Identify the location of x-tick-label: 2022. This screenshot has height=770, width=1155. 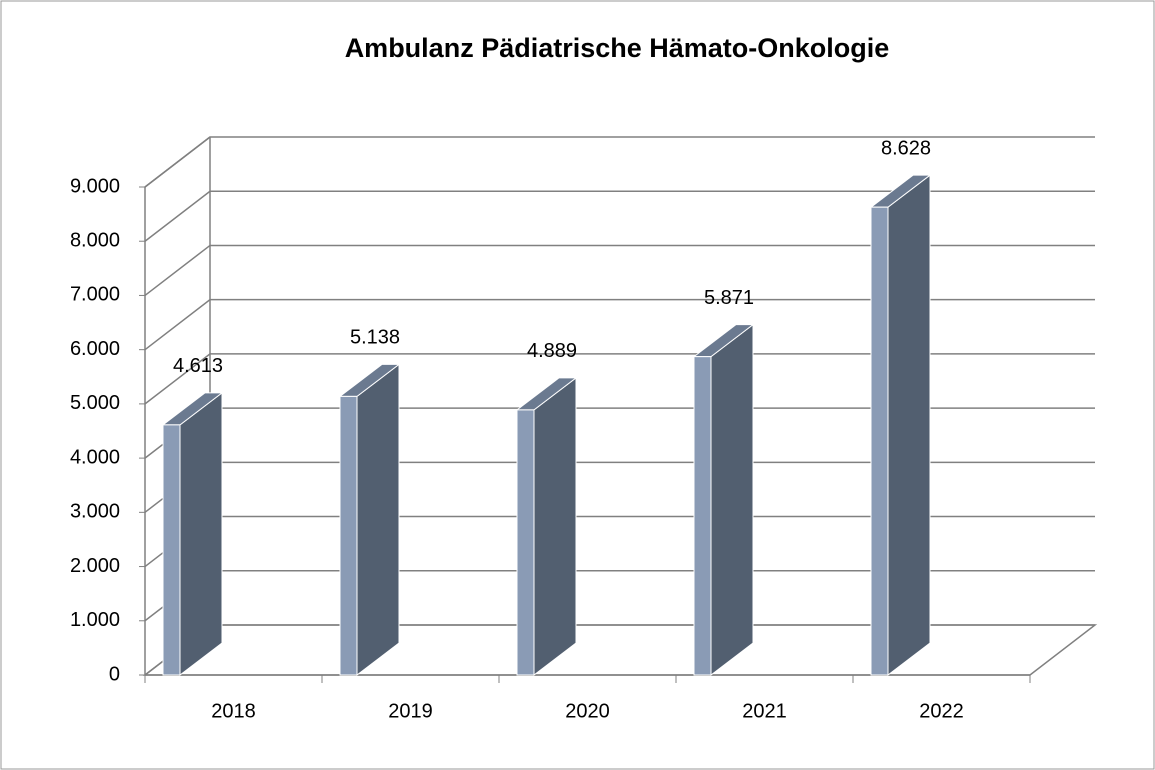
(941, 711).